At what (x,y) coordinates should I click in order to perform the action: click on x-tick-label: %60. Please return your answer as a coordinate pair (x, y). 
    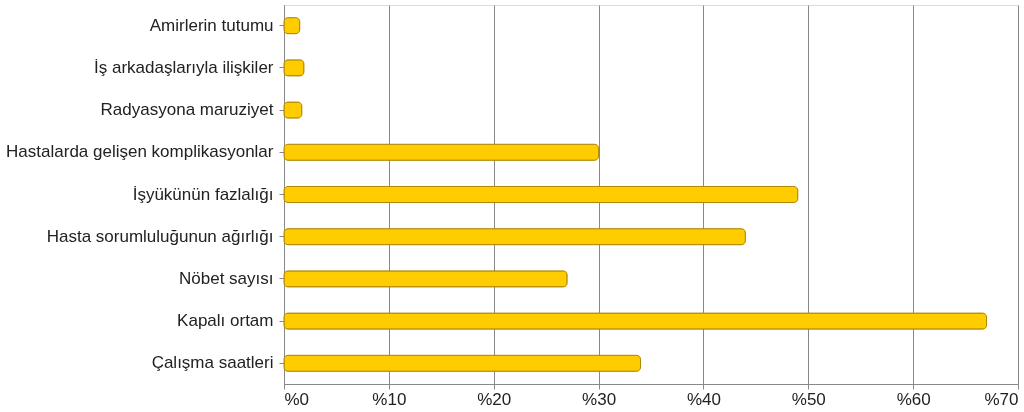
    Looking at the image, I should click on (913, 399).